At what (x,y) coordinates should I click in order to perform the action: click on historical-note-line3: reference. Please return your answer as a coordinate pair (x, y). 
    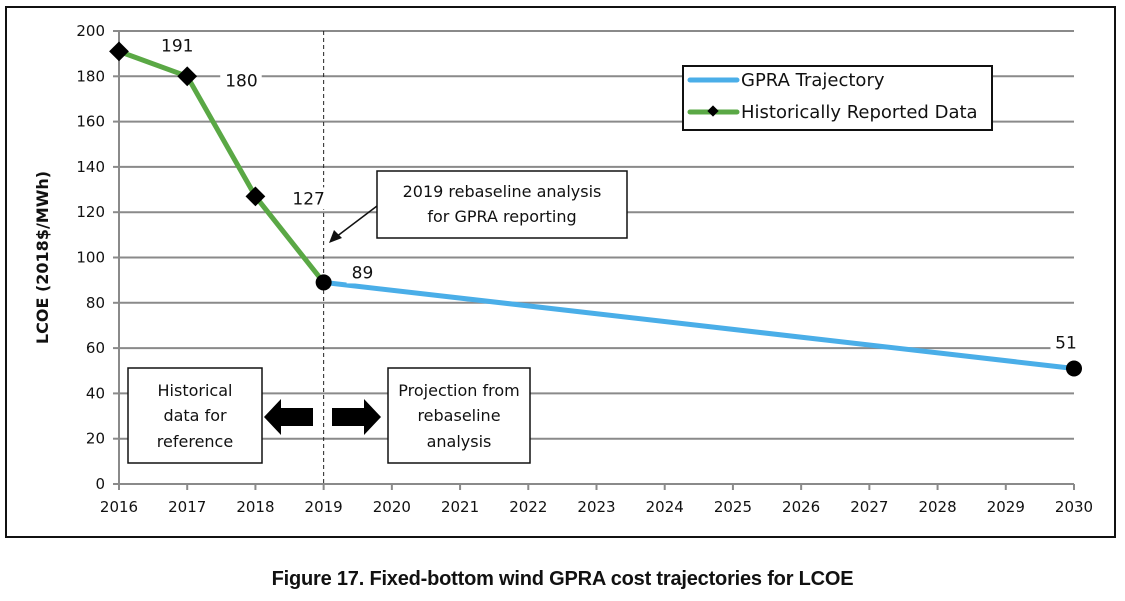
    Looking at the image, I should click on (195, 441).